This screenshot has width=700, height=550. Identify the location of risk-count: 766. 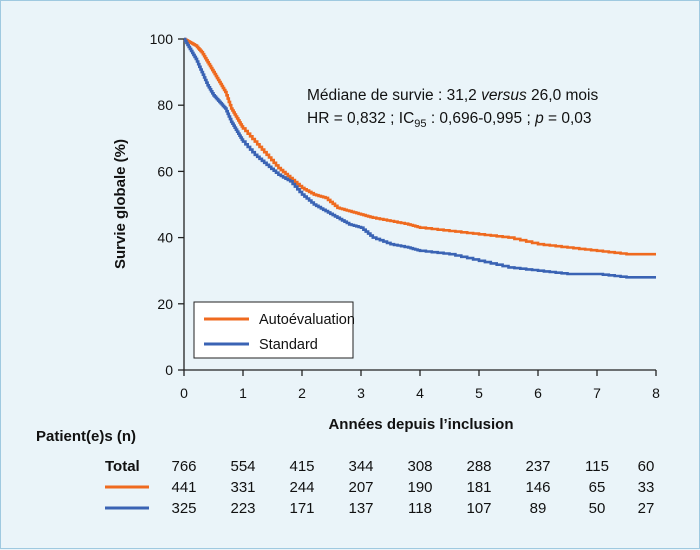
(183, 466).